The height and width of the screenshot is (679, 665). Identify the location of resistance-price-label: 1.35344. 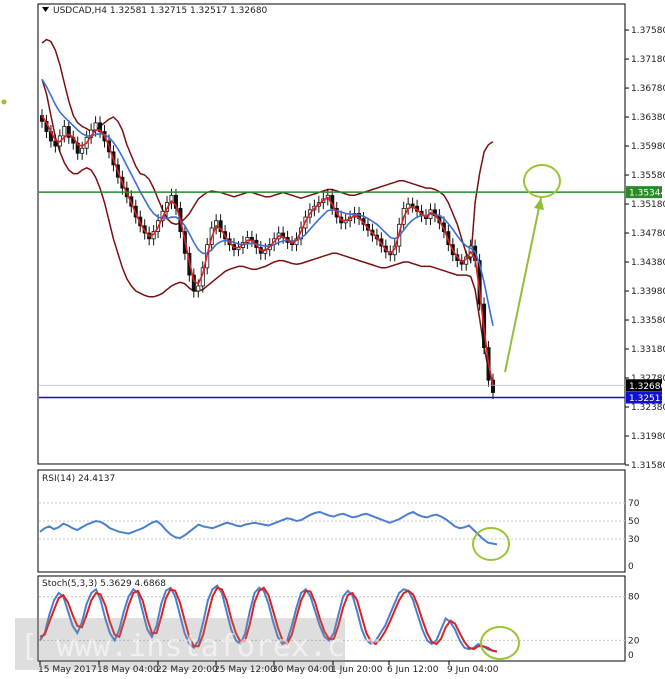
(647, 194).